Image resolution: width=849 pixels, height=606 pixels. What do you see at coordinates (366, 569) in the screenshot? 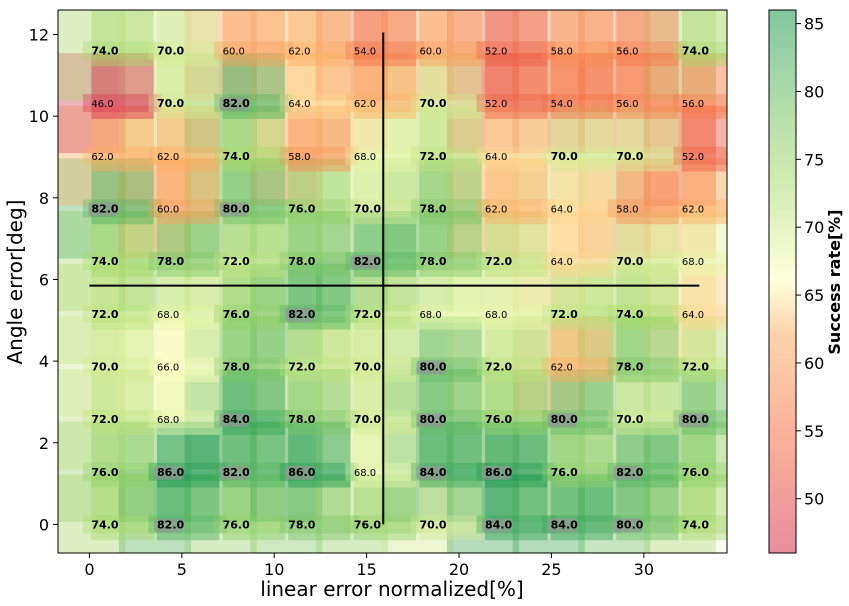
I see `x-tick-label: 15` at bounding box center [366, 569].